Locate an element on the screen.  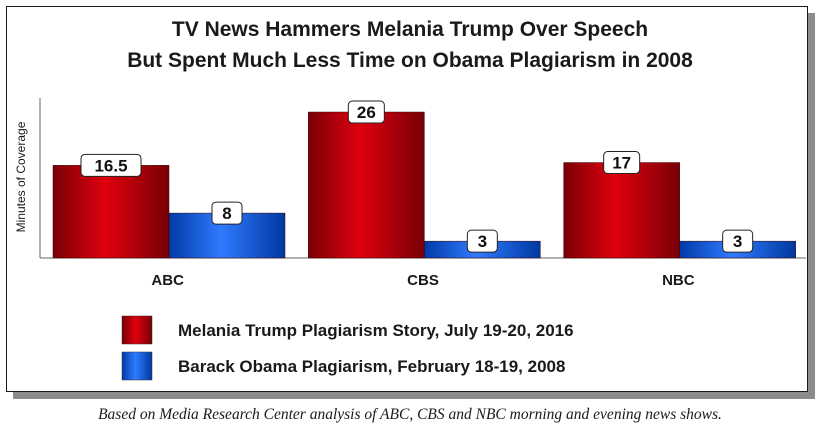
data-label-abc-series-2: 8 is located at coordinates (227, 213).